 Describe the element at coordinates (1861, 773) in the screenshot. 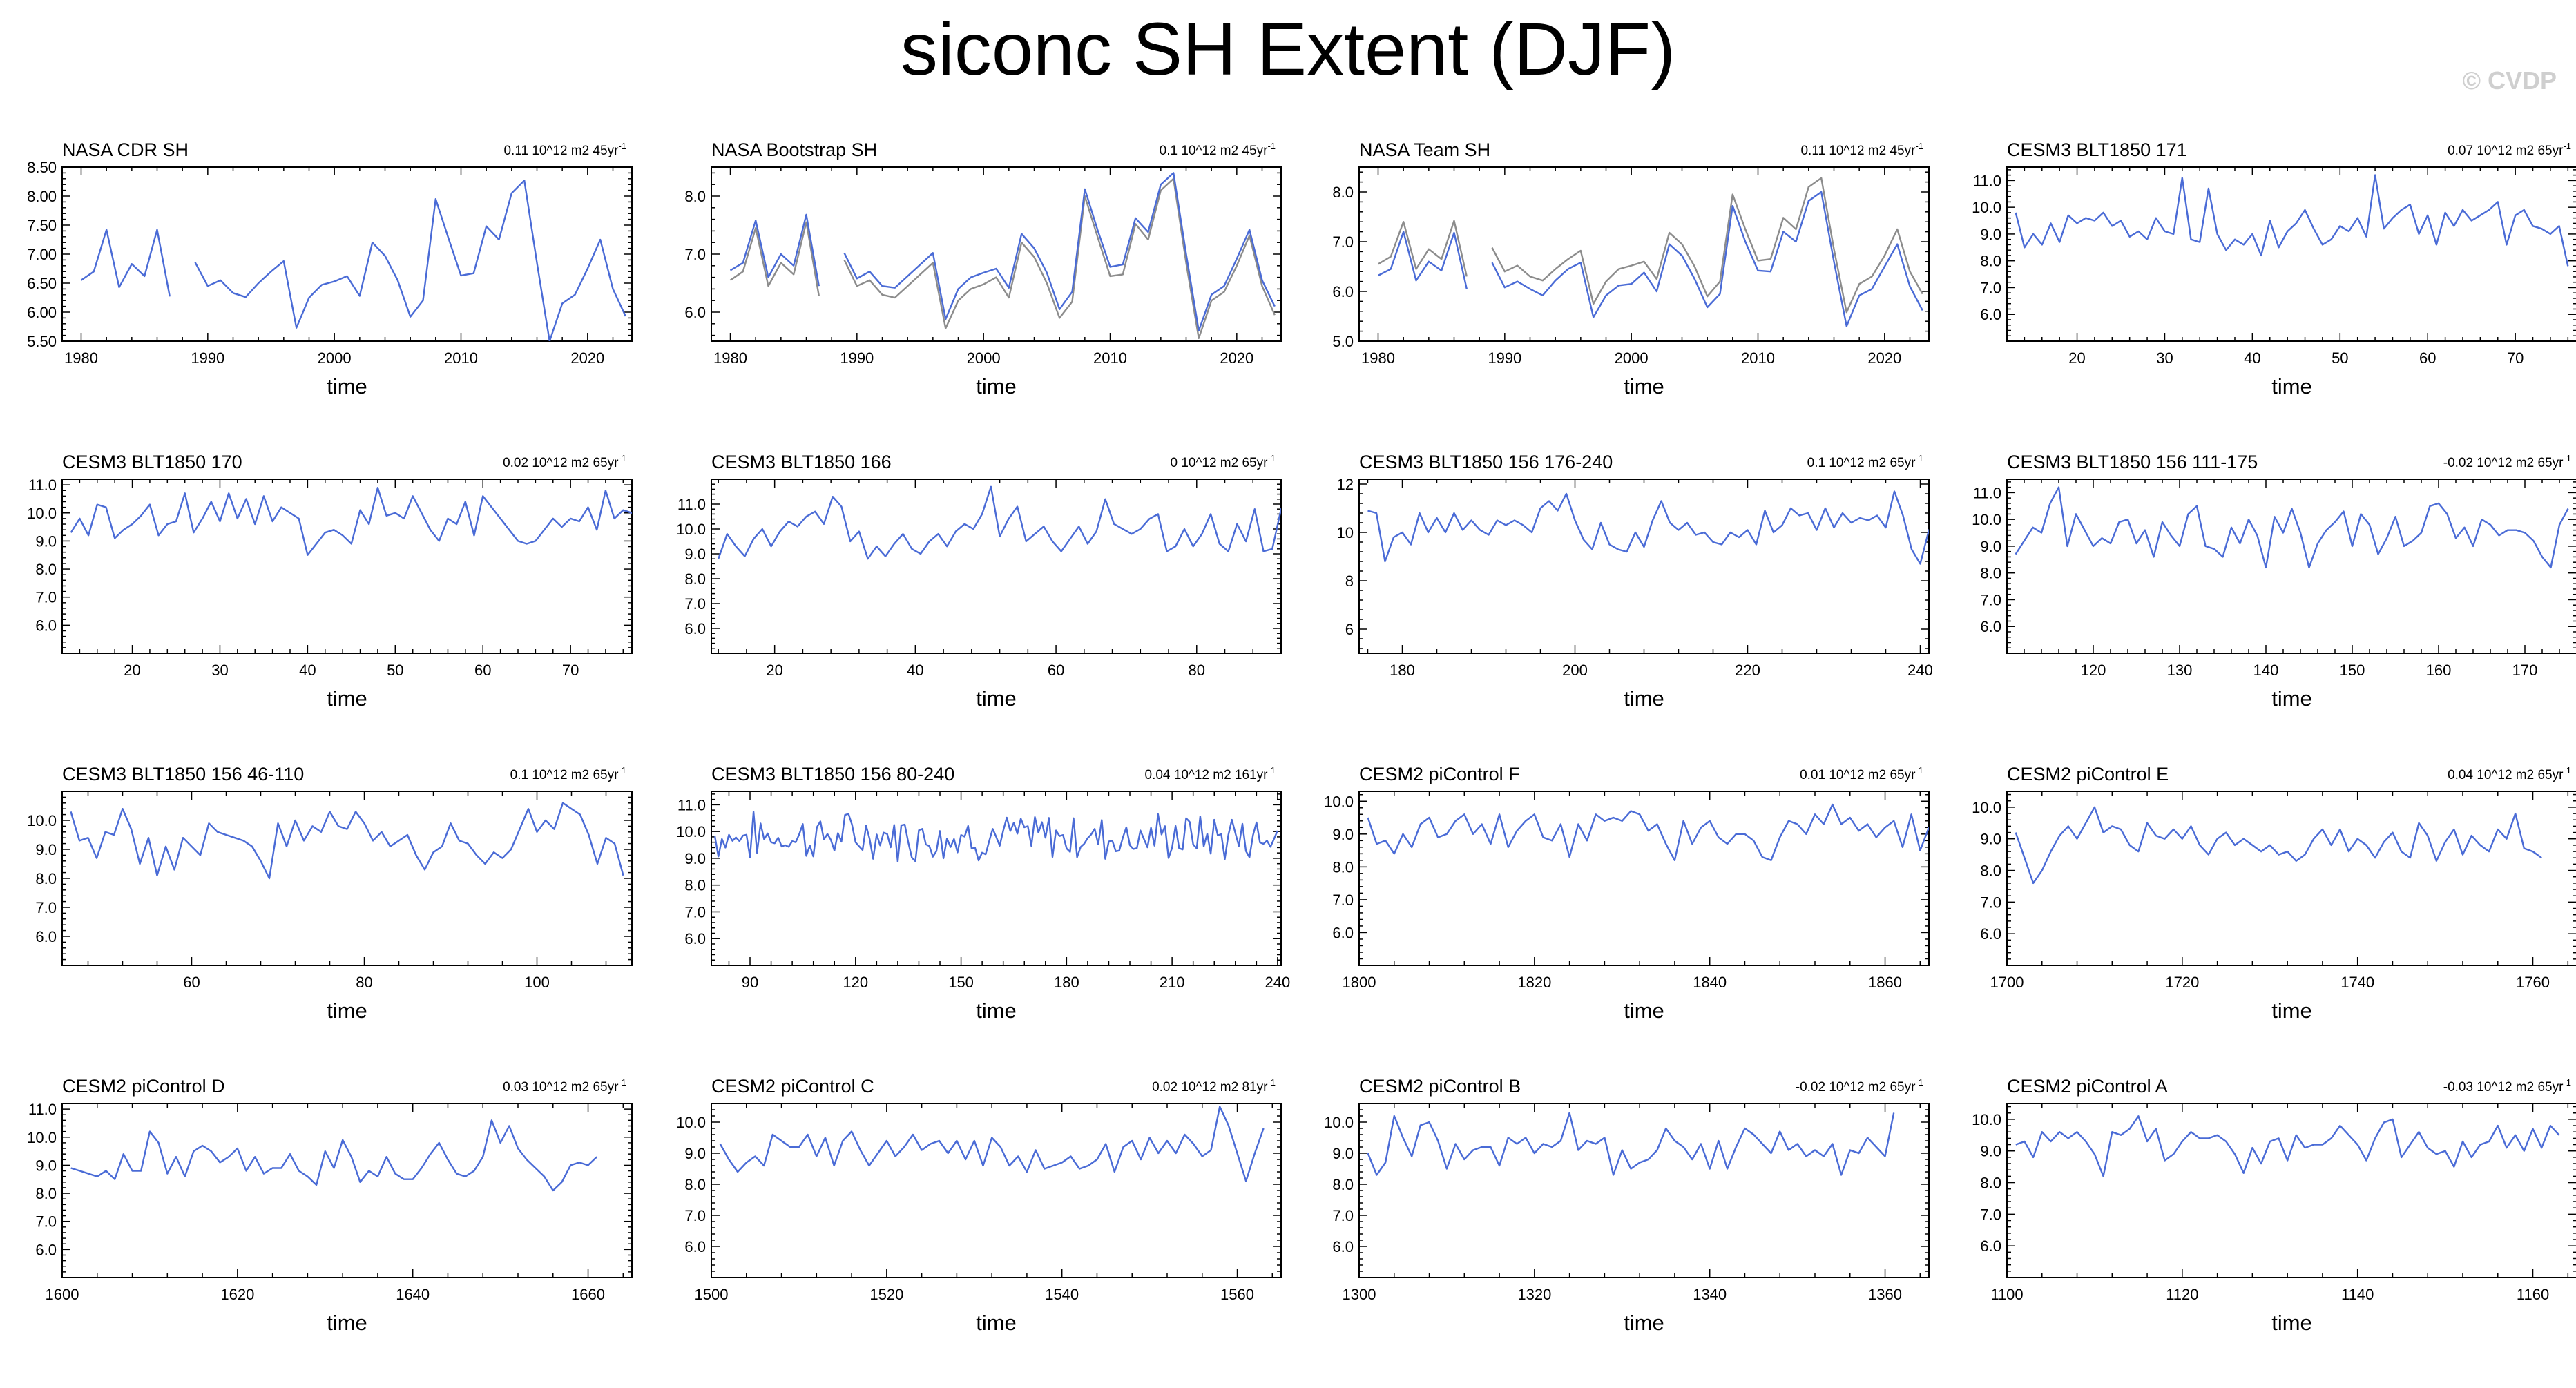

I see `trend-label: 0.01 10^12 m2 65yr-1` at that location.